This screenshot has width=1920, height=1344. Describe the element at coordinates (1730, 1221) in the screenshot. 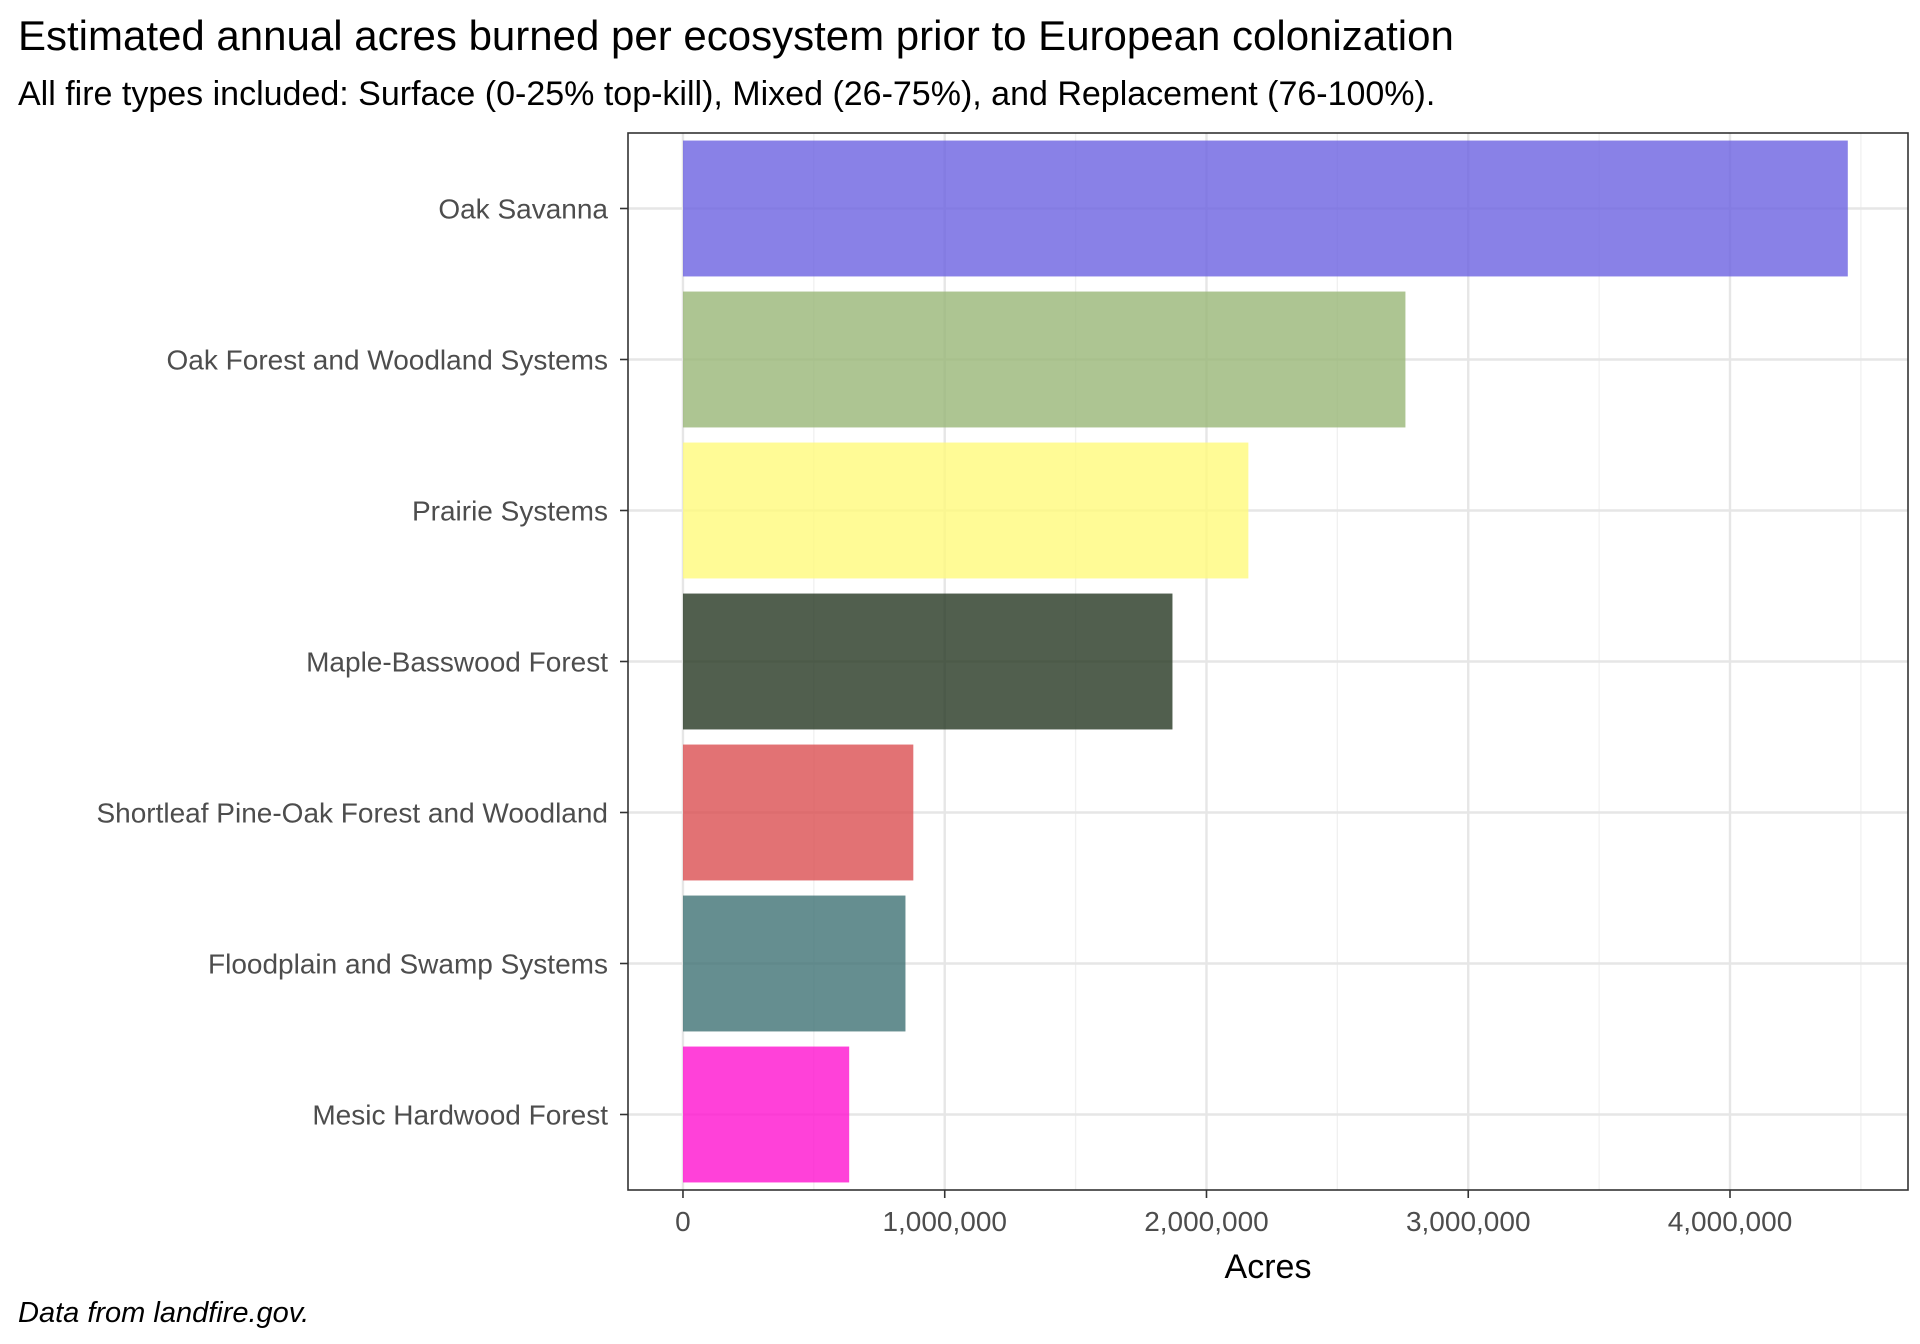

I see `x-tick-label: 4,000,000` at that location.